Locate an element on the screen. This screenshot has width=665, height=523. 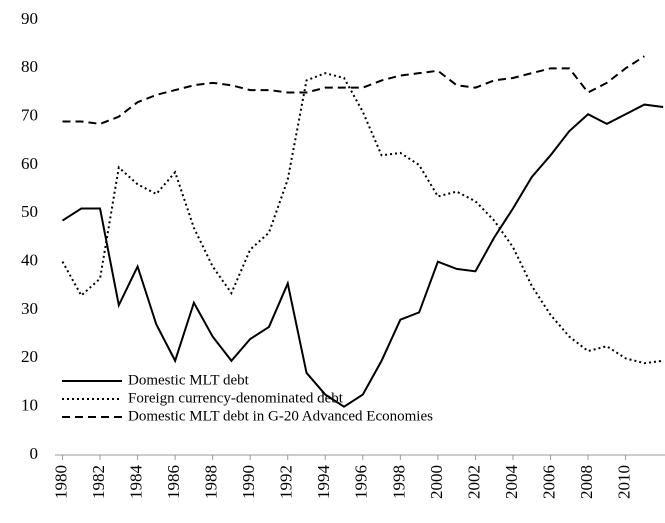
y-tick-label: 40 is located at coordinates (29, 260).